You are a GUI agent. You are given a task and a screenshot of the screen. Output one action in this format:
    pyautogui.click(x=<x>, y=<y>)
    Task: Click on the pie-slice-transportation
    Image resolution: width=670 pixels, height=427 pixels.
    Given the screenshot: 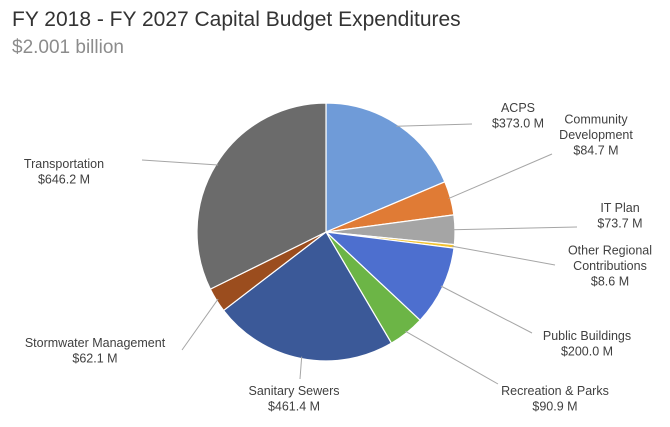 What is the action you would take?
    pyautogui.click(x=261, y=196)
    